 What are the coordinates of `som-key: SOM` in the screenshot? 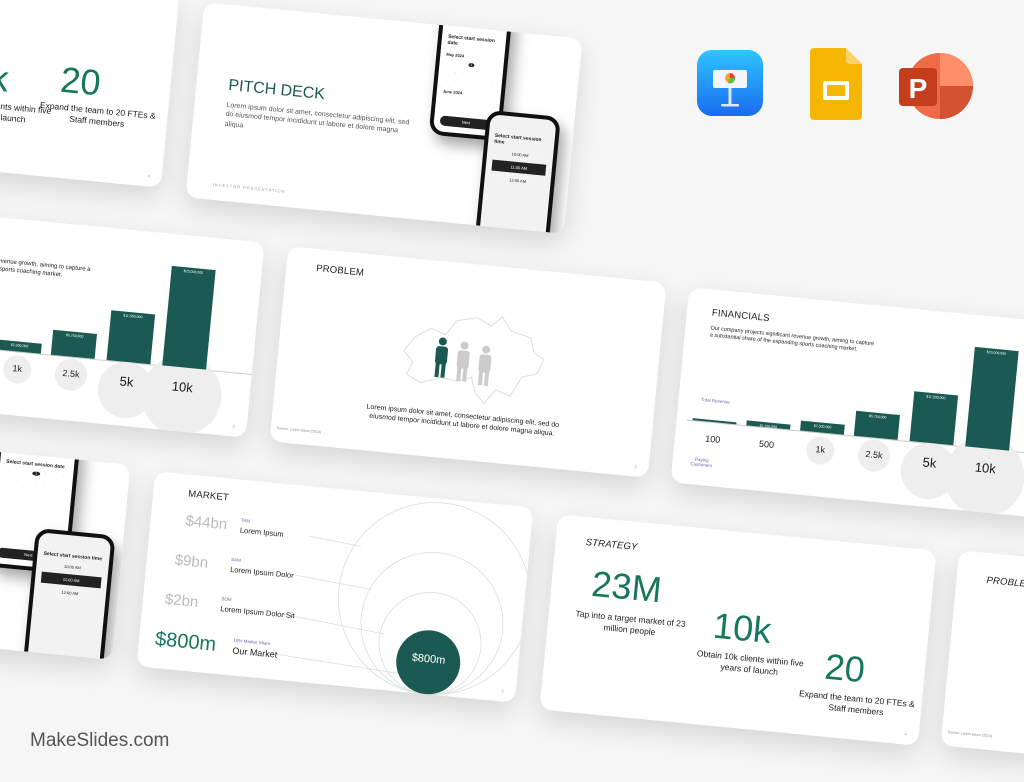 It's located at (226, 599).